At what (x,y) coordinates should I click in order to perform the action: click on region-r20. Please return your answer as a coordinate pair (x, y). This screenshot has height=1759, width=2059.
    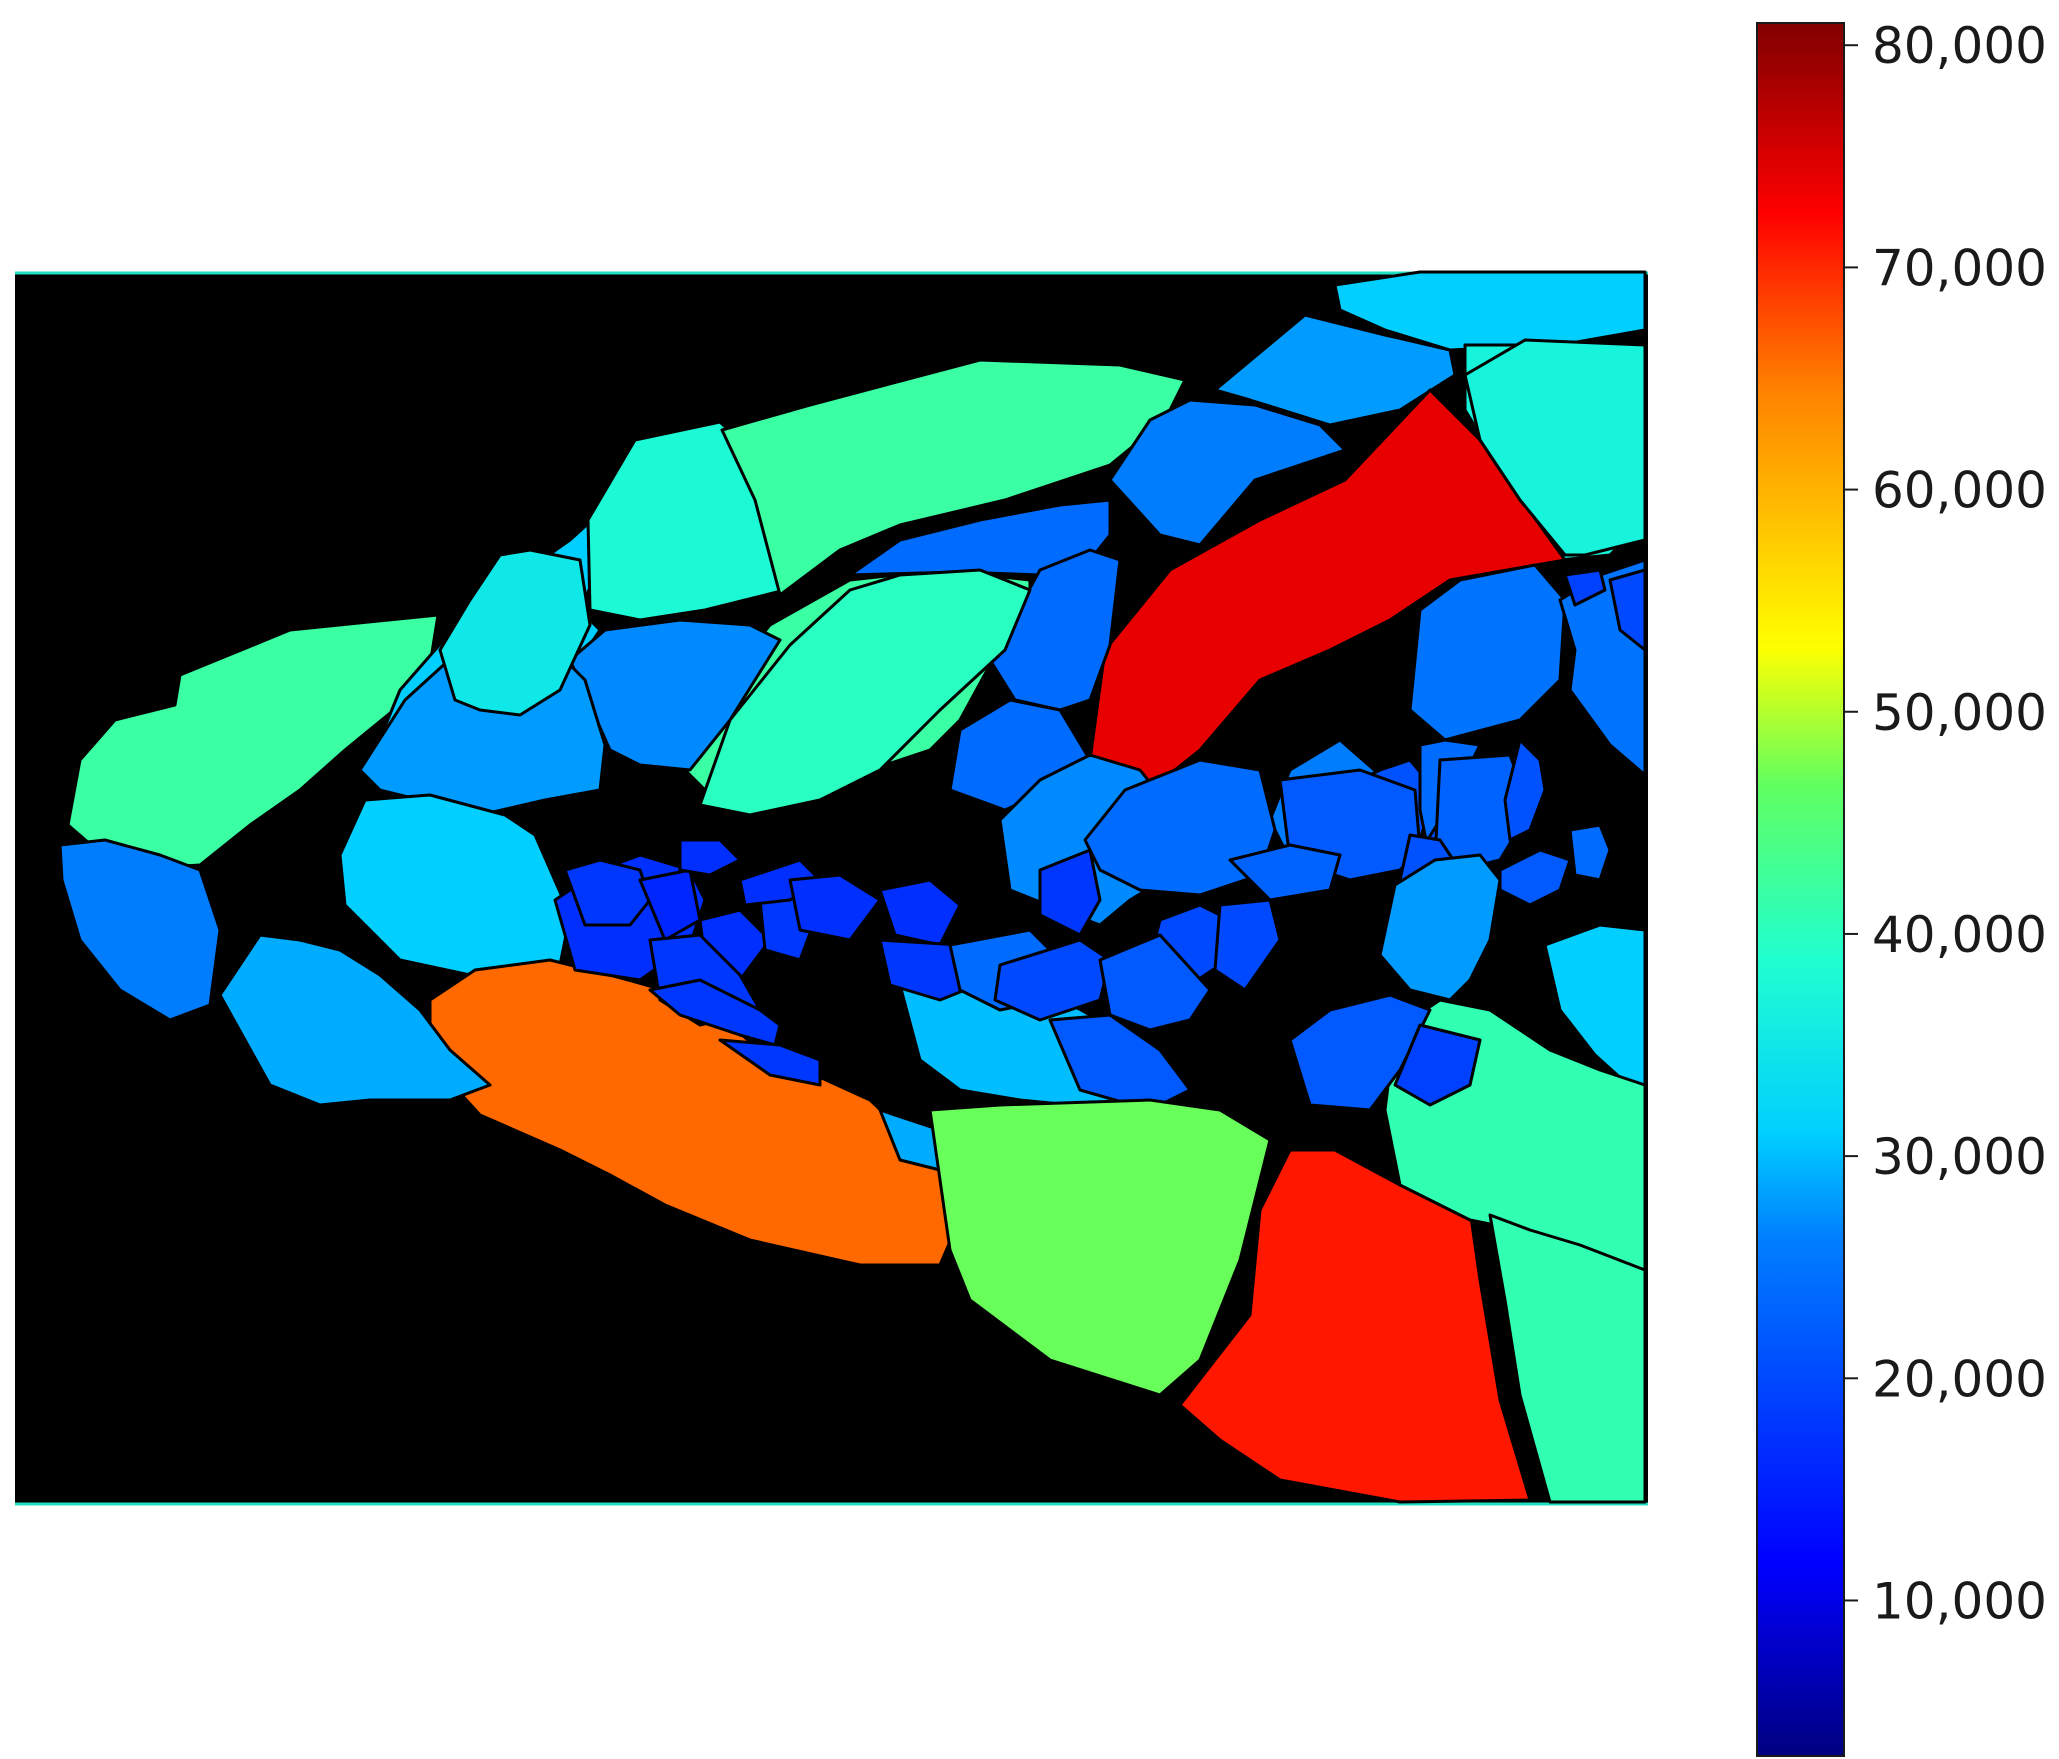
    Looking at the image, I should click on (1555, 447).